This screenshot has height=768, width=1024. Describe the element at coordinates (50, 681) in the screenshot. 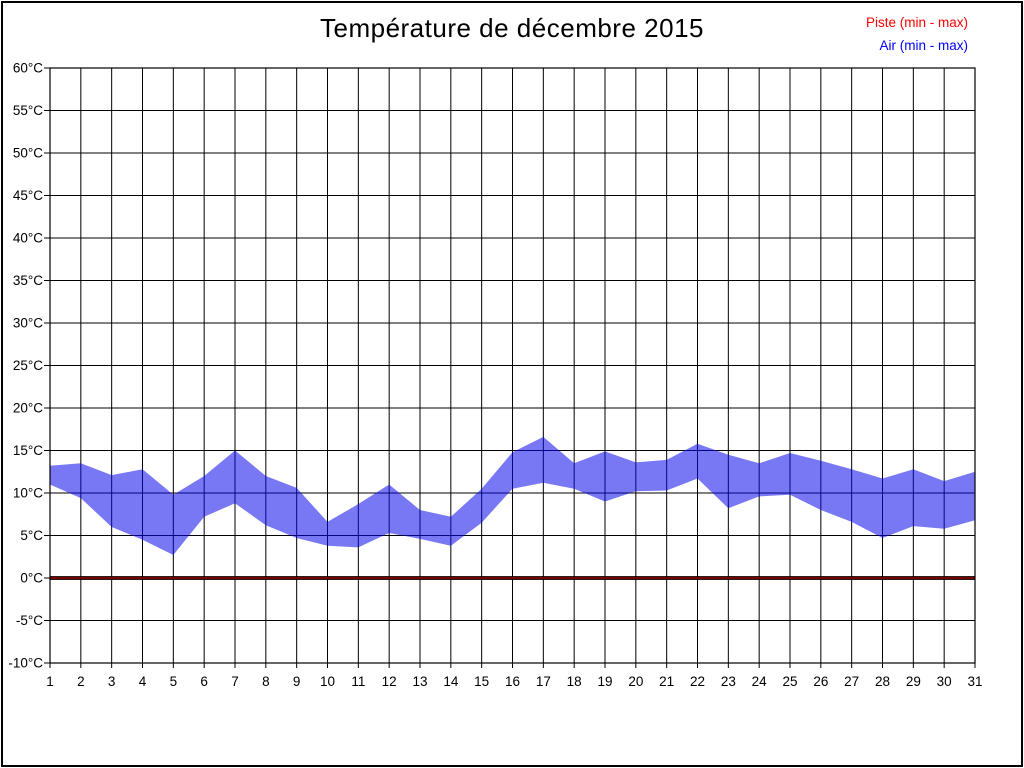

I see `svg-text: 1` at that location.